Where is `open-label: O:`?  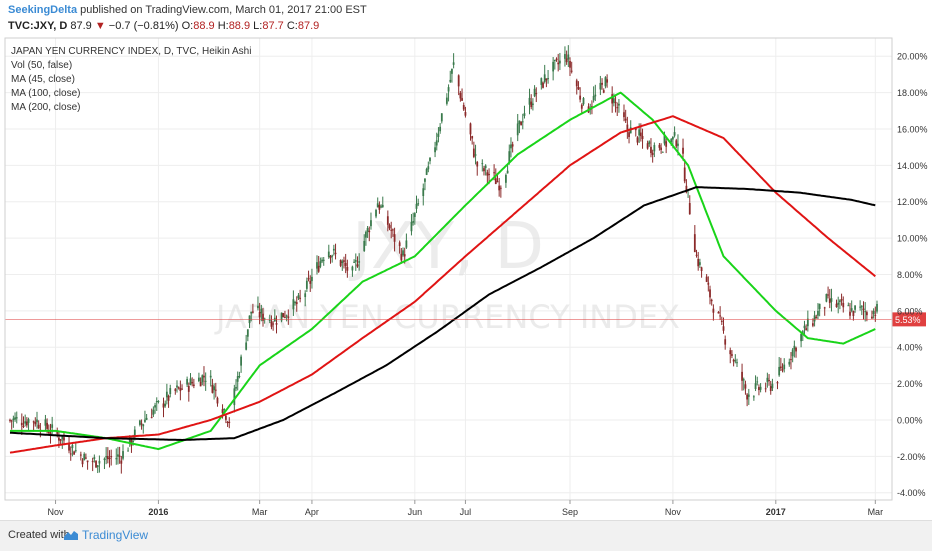
open-label: O: is located at coordinates (187, 26).